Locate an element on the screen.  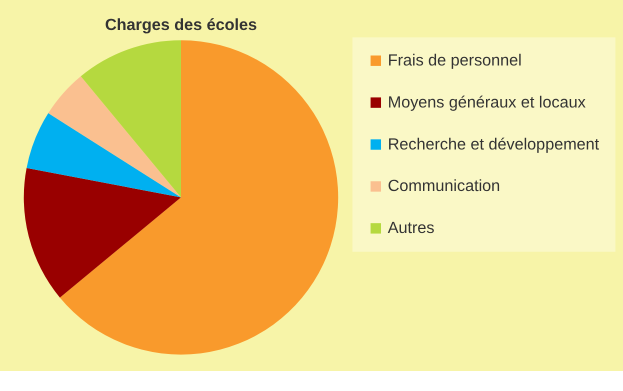
legend-label: Recherche et développement is located at coordinates (494, 144).